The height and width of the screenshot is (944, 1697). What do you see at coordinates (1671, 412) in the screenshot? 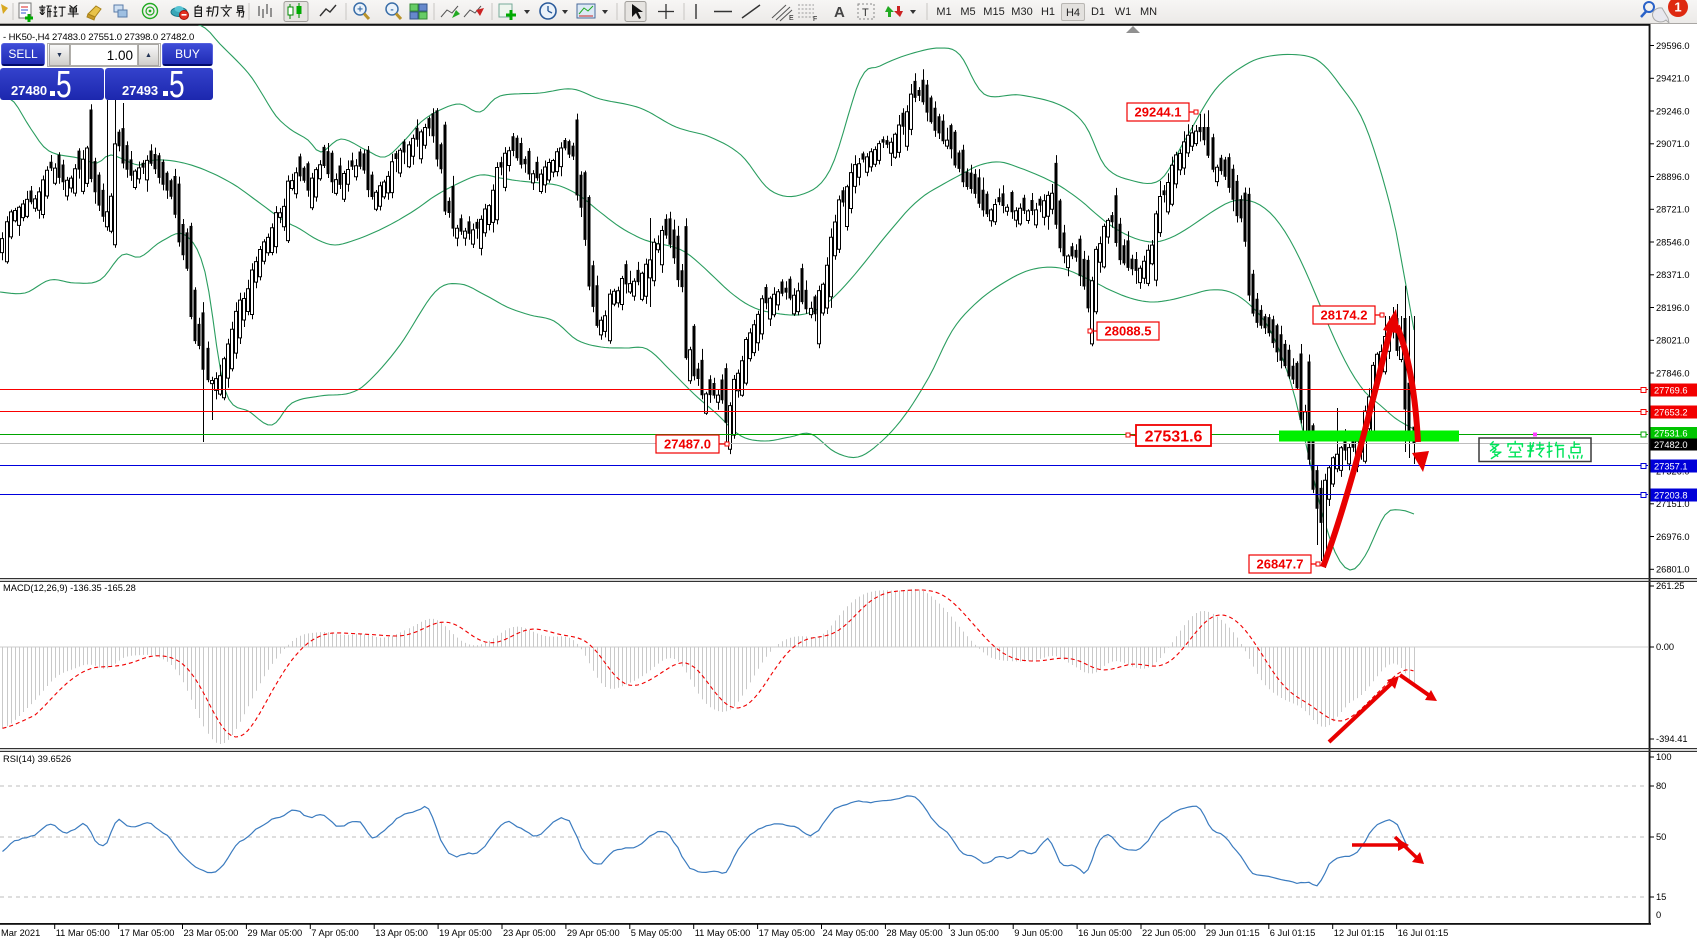
I see `svg-text: 27653.2` at bounding box center [1671, 412].